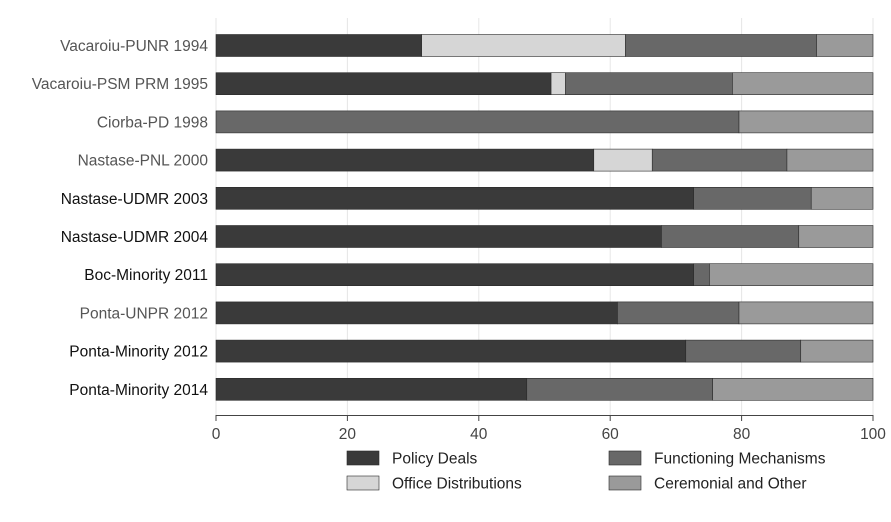  Describe the element at coordinates (457, 484) in the screenshot. I see `legend-label: Office Distributions` at that location.